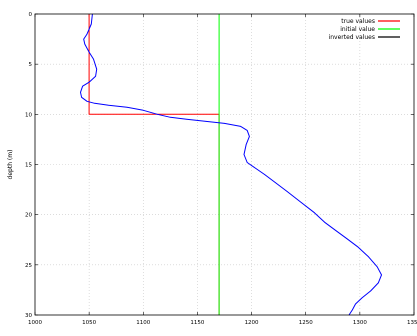 The image size is (417, 336). I want to click on legend-label: true values, so click(358, 21).